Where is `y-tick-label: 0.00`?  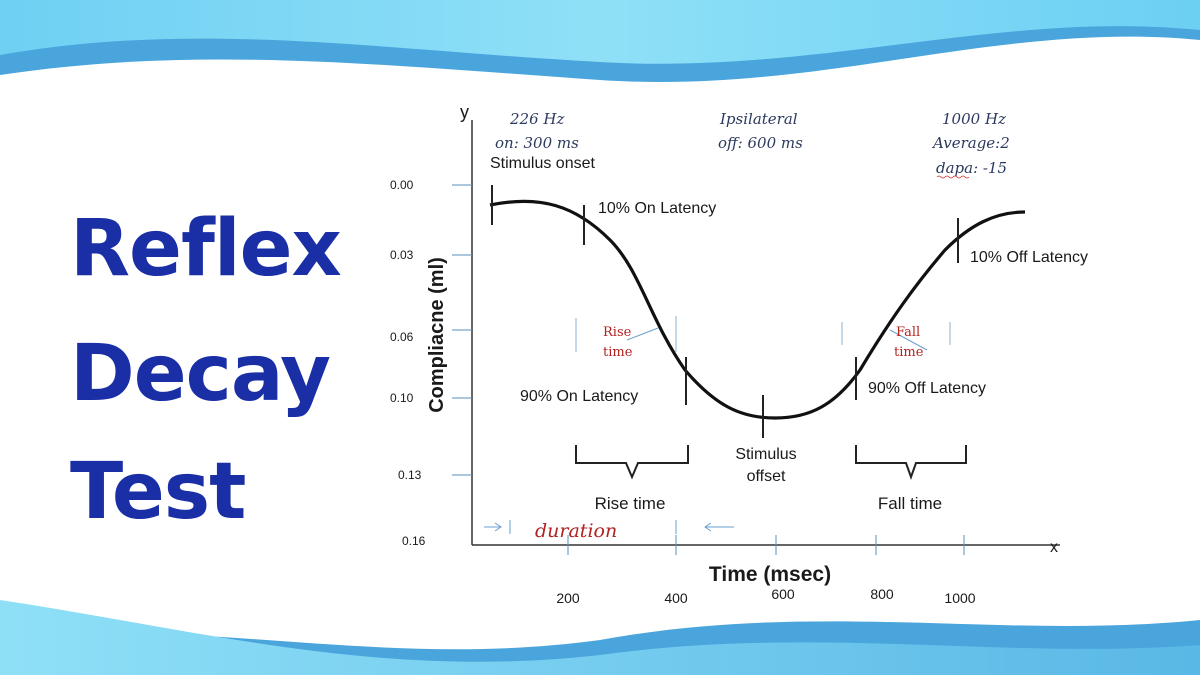
y-tick-label: 0.00 is located at coordinates (402, 185).